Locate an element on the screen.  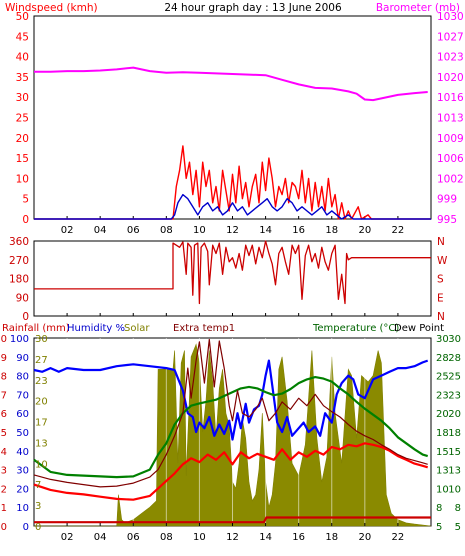
humidity-tick-label: 70 is located at coordinates (22, 395).